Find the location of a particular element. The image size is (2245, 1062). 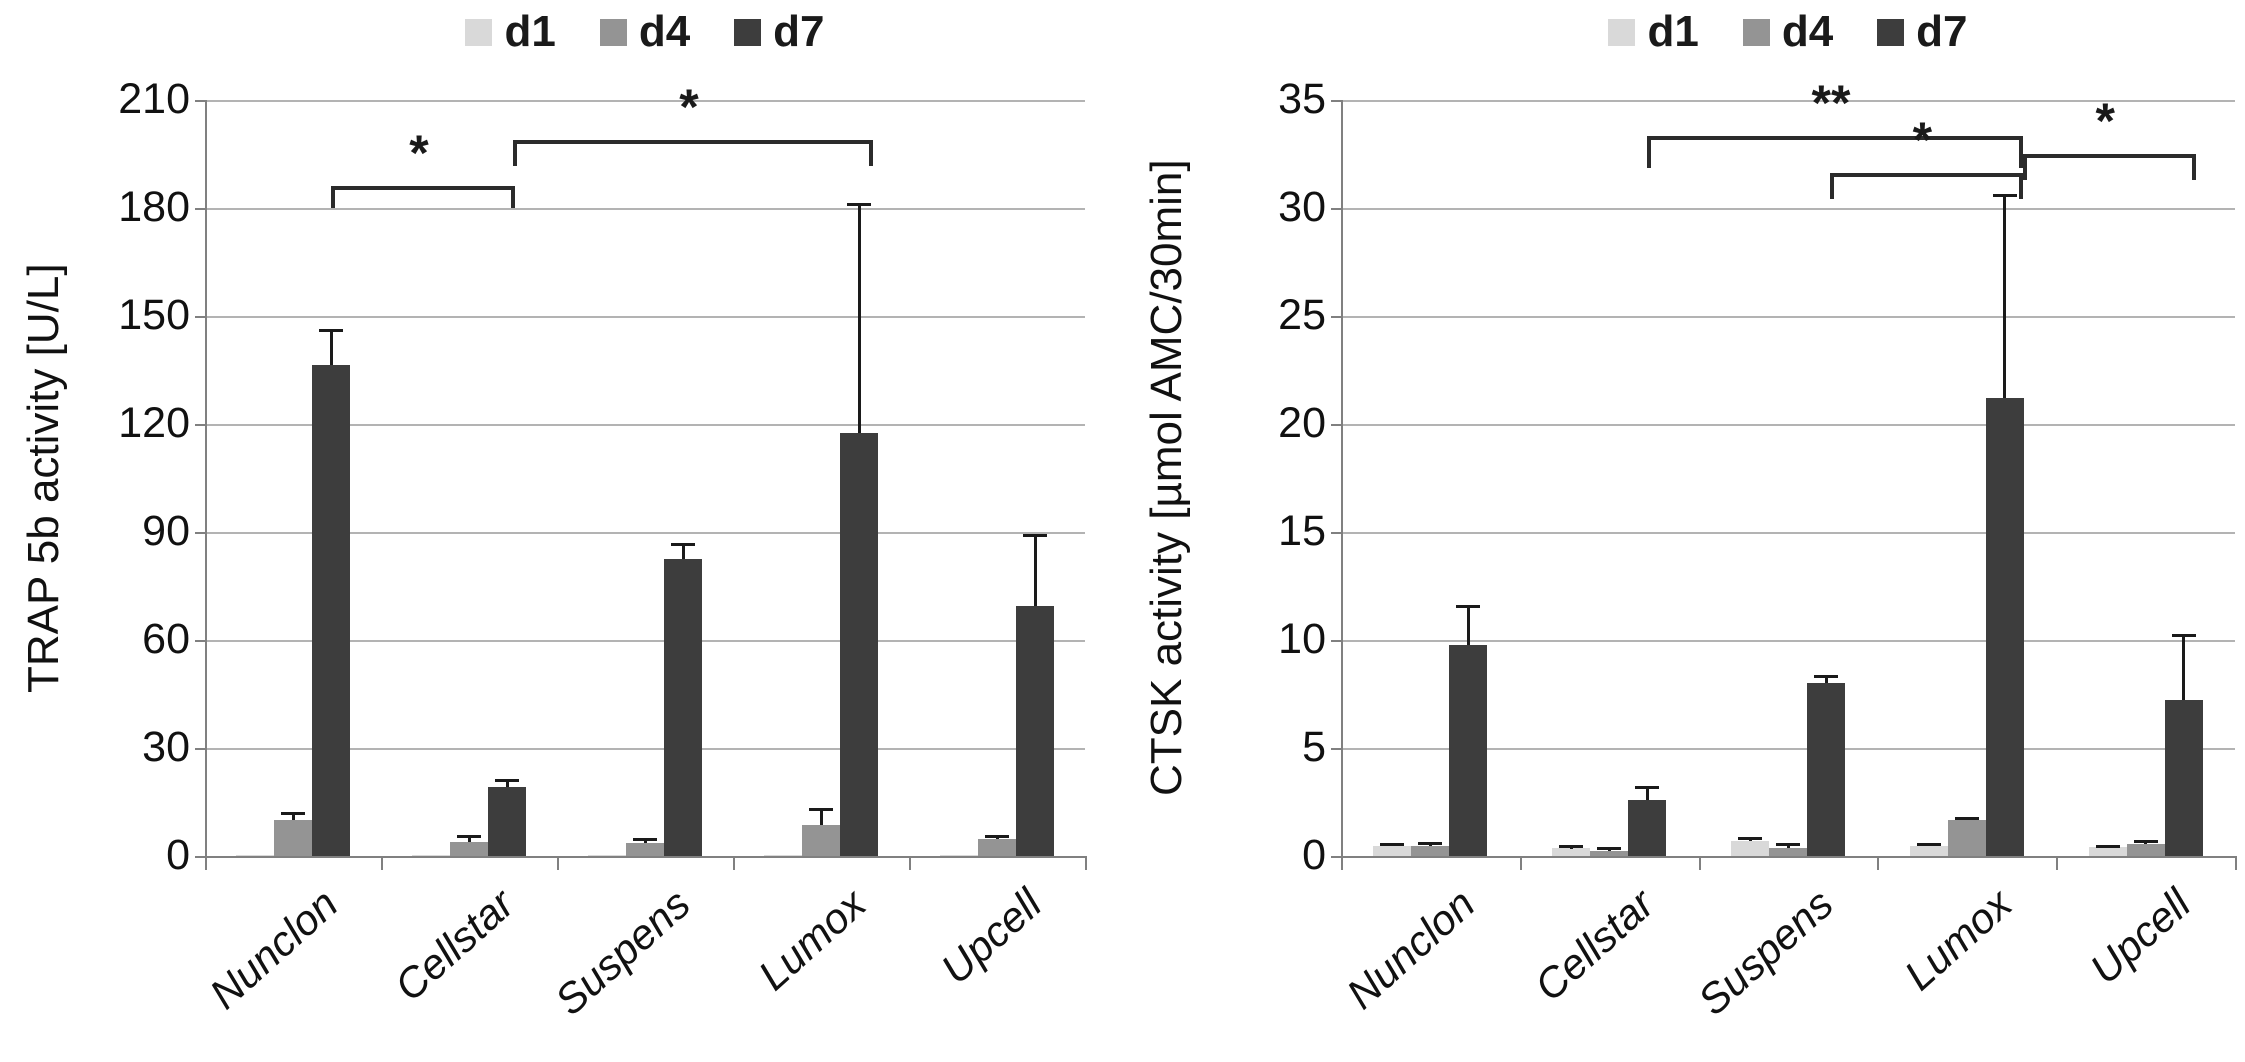

y-tick-label: 25 is located at coordinates (1302, 315).